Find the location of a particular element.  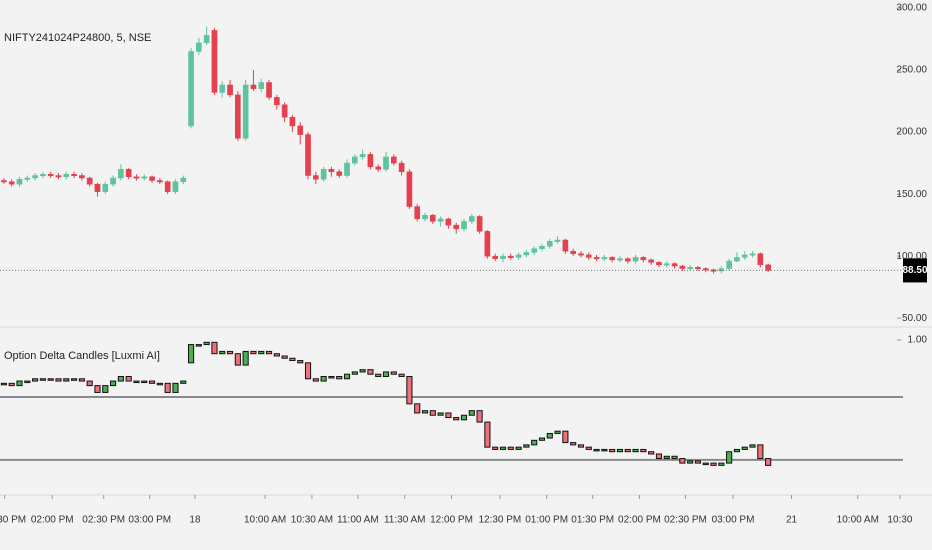

y-tick-label: 1.00 is located at coordinates (918, 340).